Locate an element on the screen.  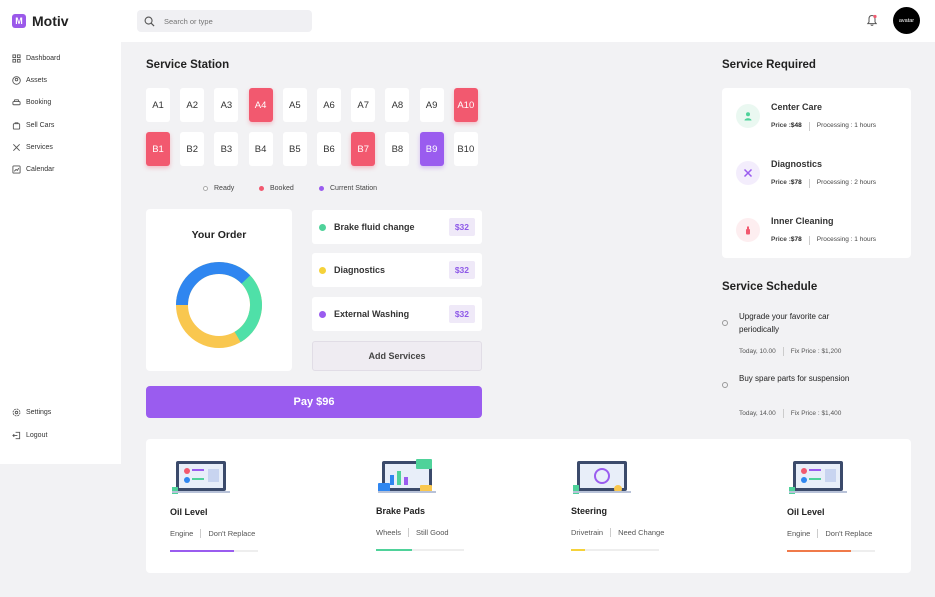
processing-time: Processing : 2 hours is located at coordinates (846, 182).